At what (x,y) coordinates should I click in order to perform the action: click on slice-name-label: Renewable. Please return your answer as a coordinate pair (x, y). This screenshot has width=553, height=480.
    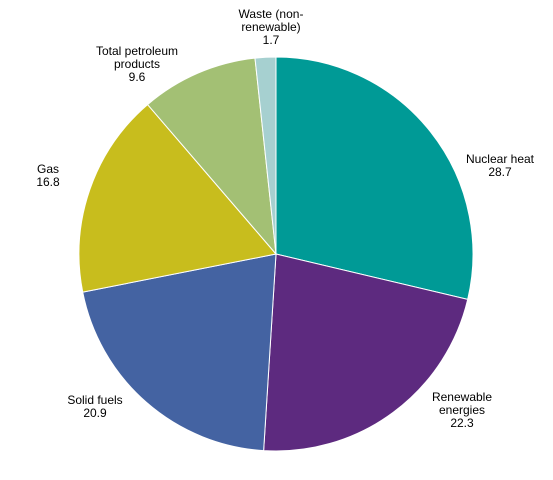
    Looking at the image, I should click on (462, 397).